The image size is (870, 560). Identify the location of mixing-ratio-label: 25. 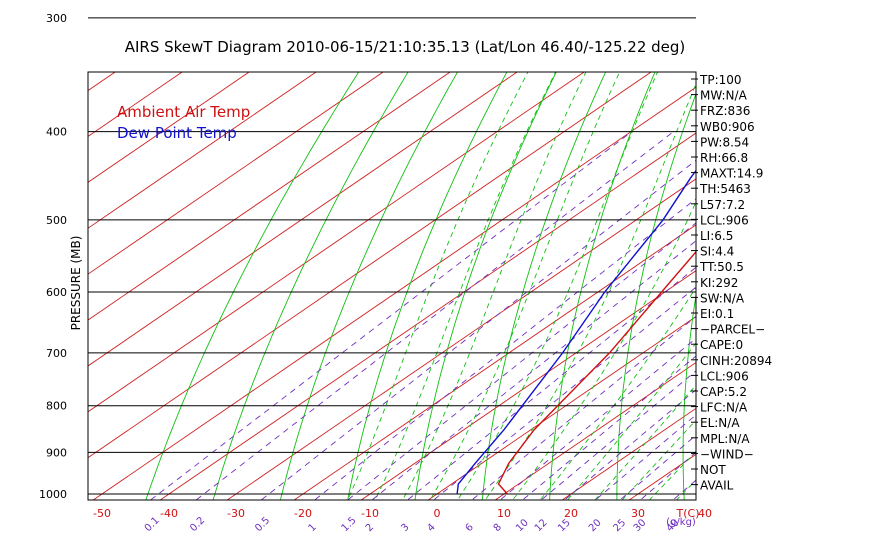
(619, 525).